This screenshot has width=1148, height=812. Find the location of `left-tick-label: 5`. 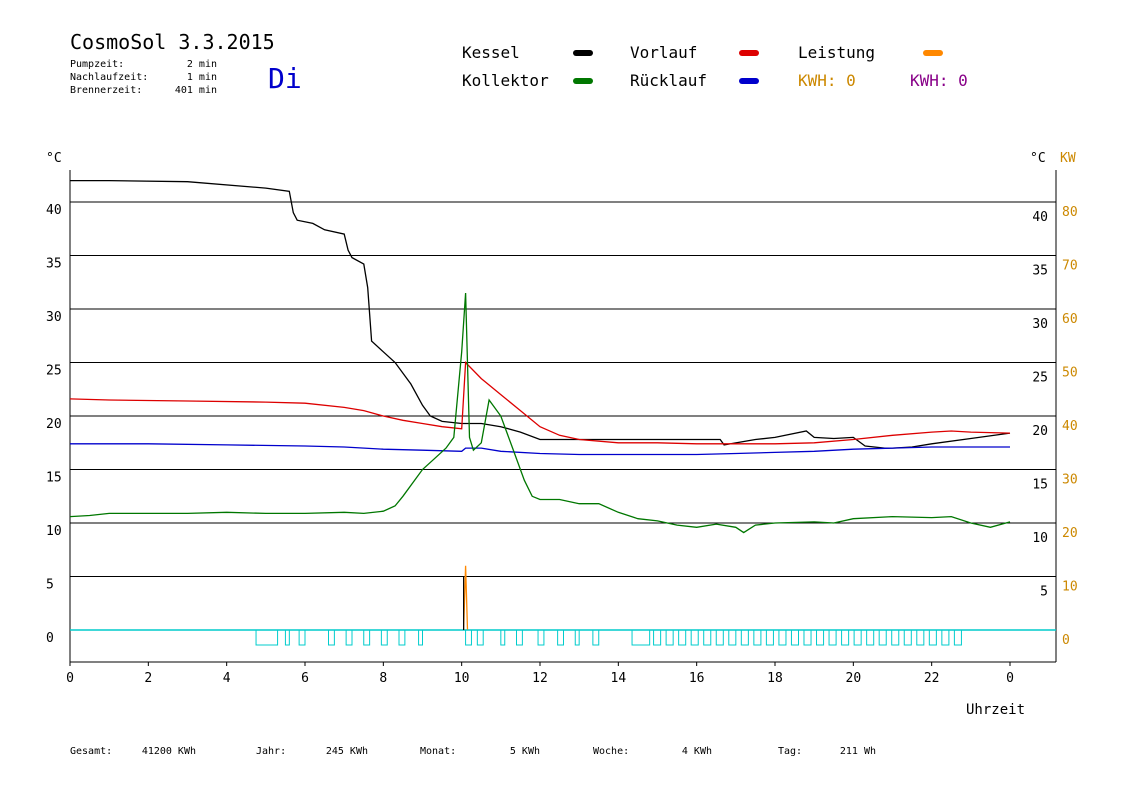

left-tick-label: 5 is located at coordinates (50, 585).